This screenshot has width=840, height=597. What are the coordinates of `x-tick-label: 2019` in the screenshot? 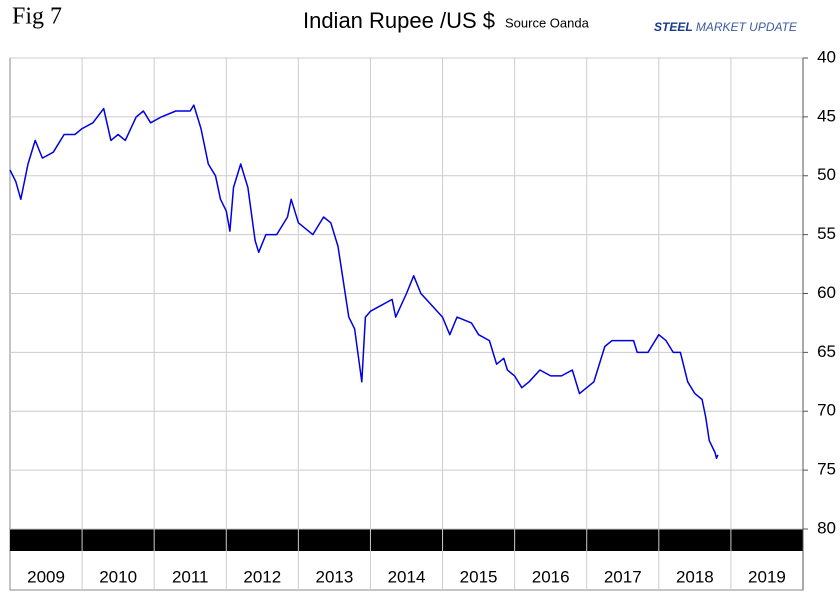 It's located at (767, 576).